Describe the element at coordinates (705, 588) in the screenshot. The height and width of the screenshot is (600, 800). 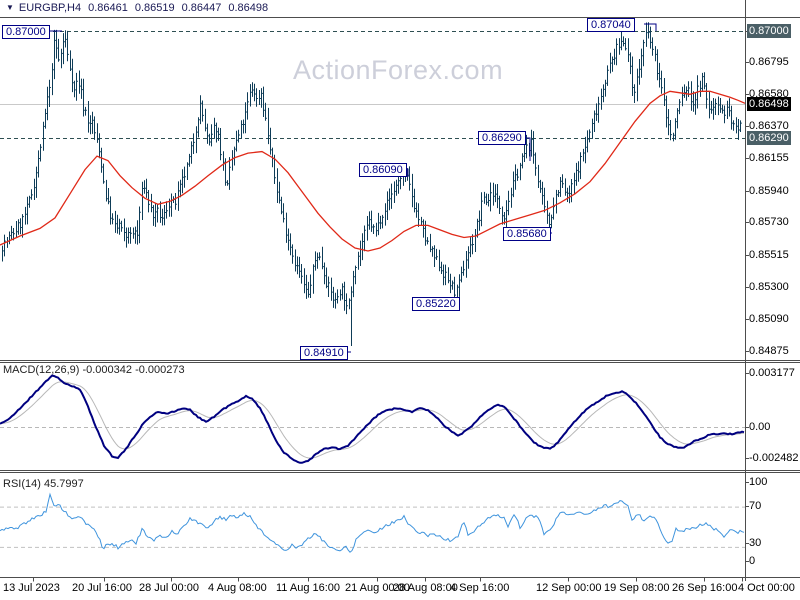
I see `time-axis-label: 26 Sep 16:00` at that location.